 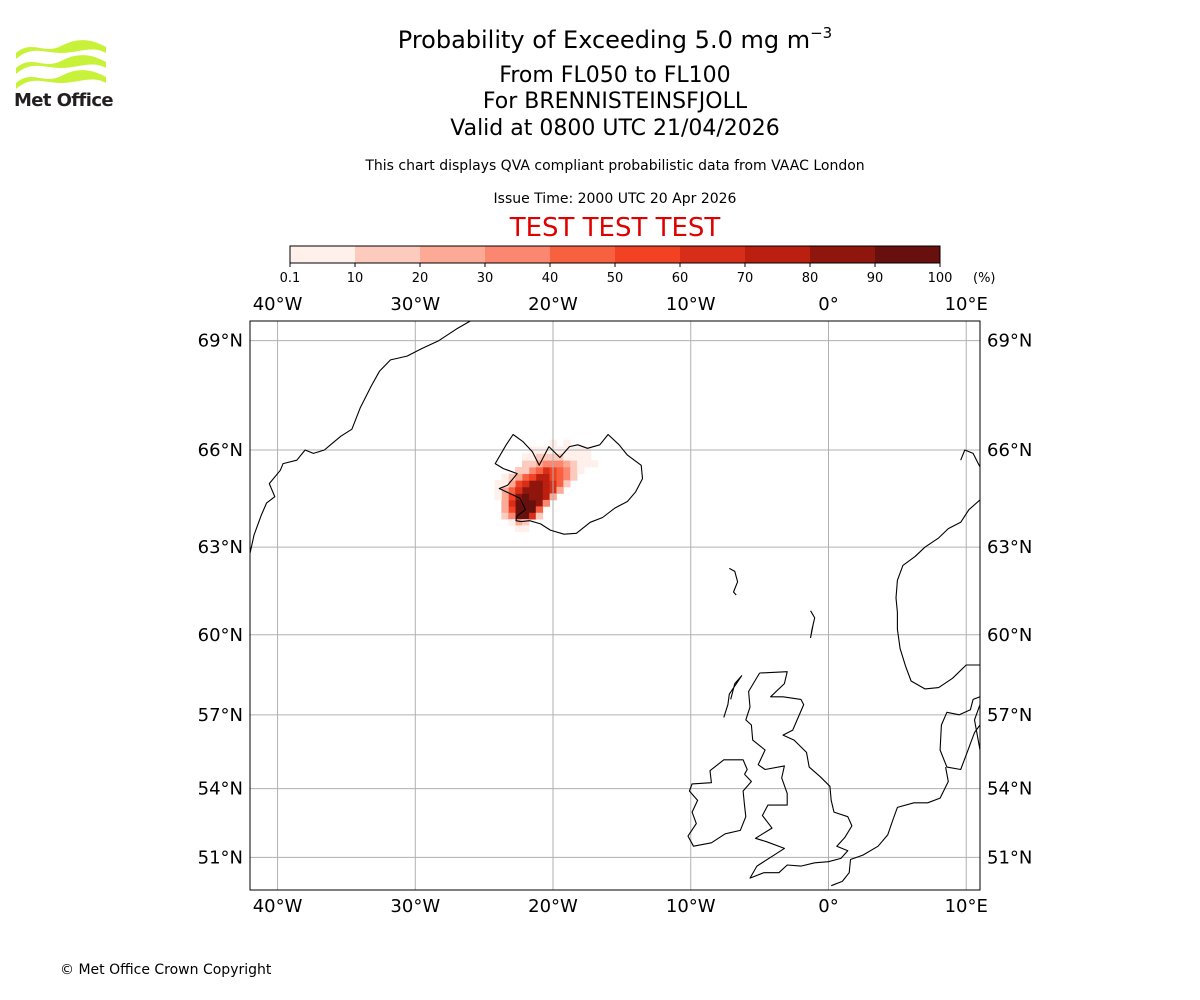 What do you see at coordinates (638, 265) in the screenshot?
I see `probability-colorbar: 0.1 10 20 30 40 50 60 70 80 90 100 (%)` at bounding box center [638, 265].